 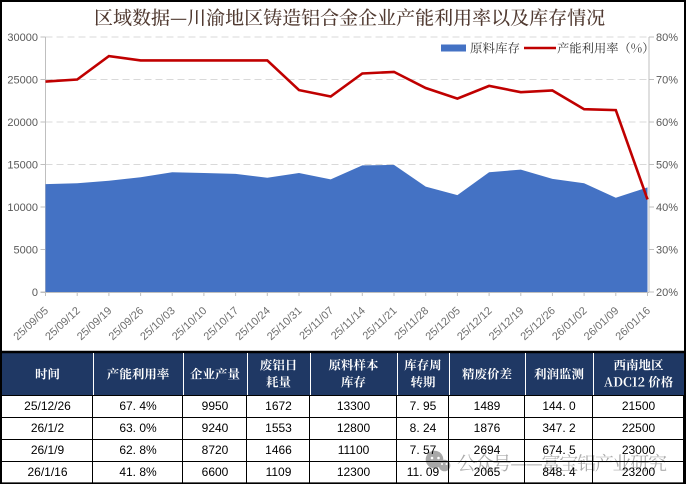 I want to click on svg-text: 25/12/26, so click(x=47, y=406).